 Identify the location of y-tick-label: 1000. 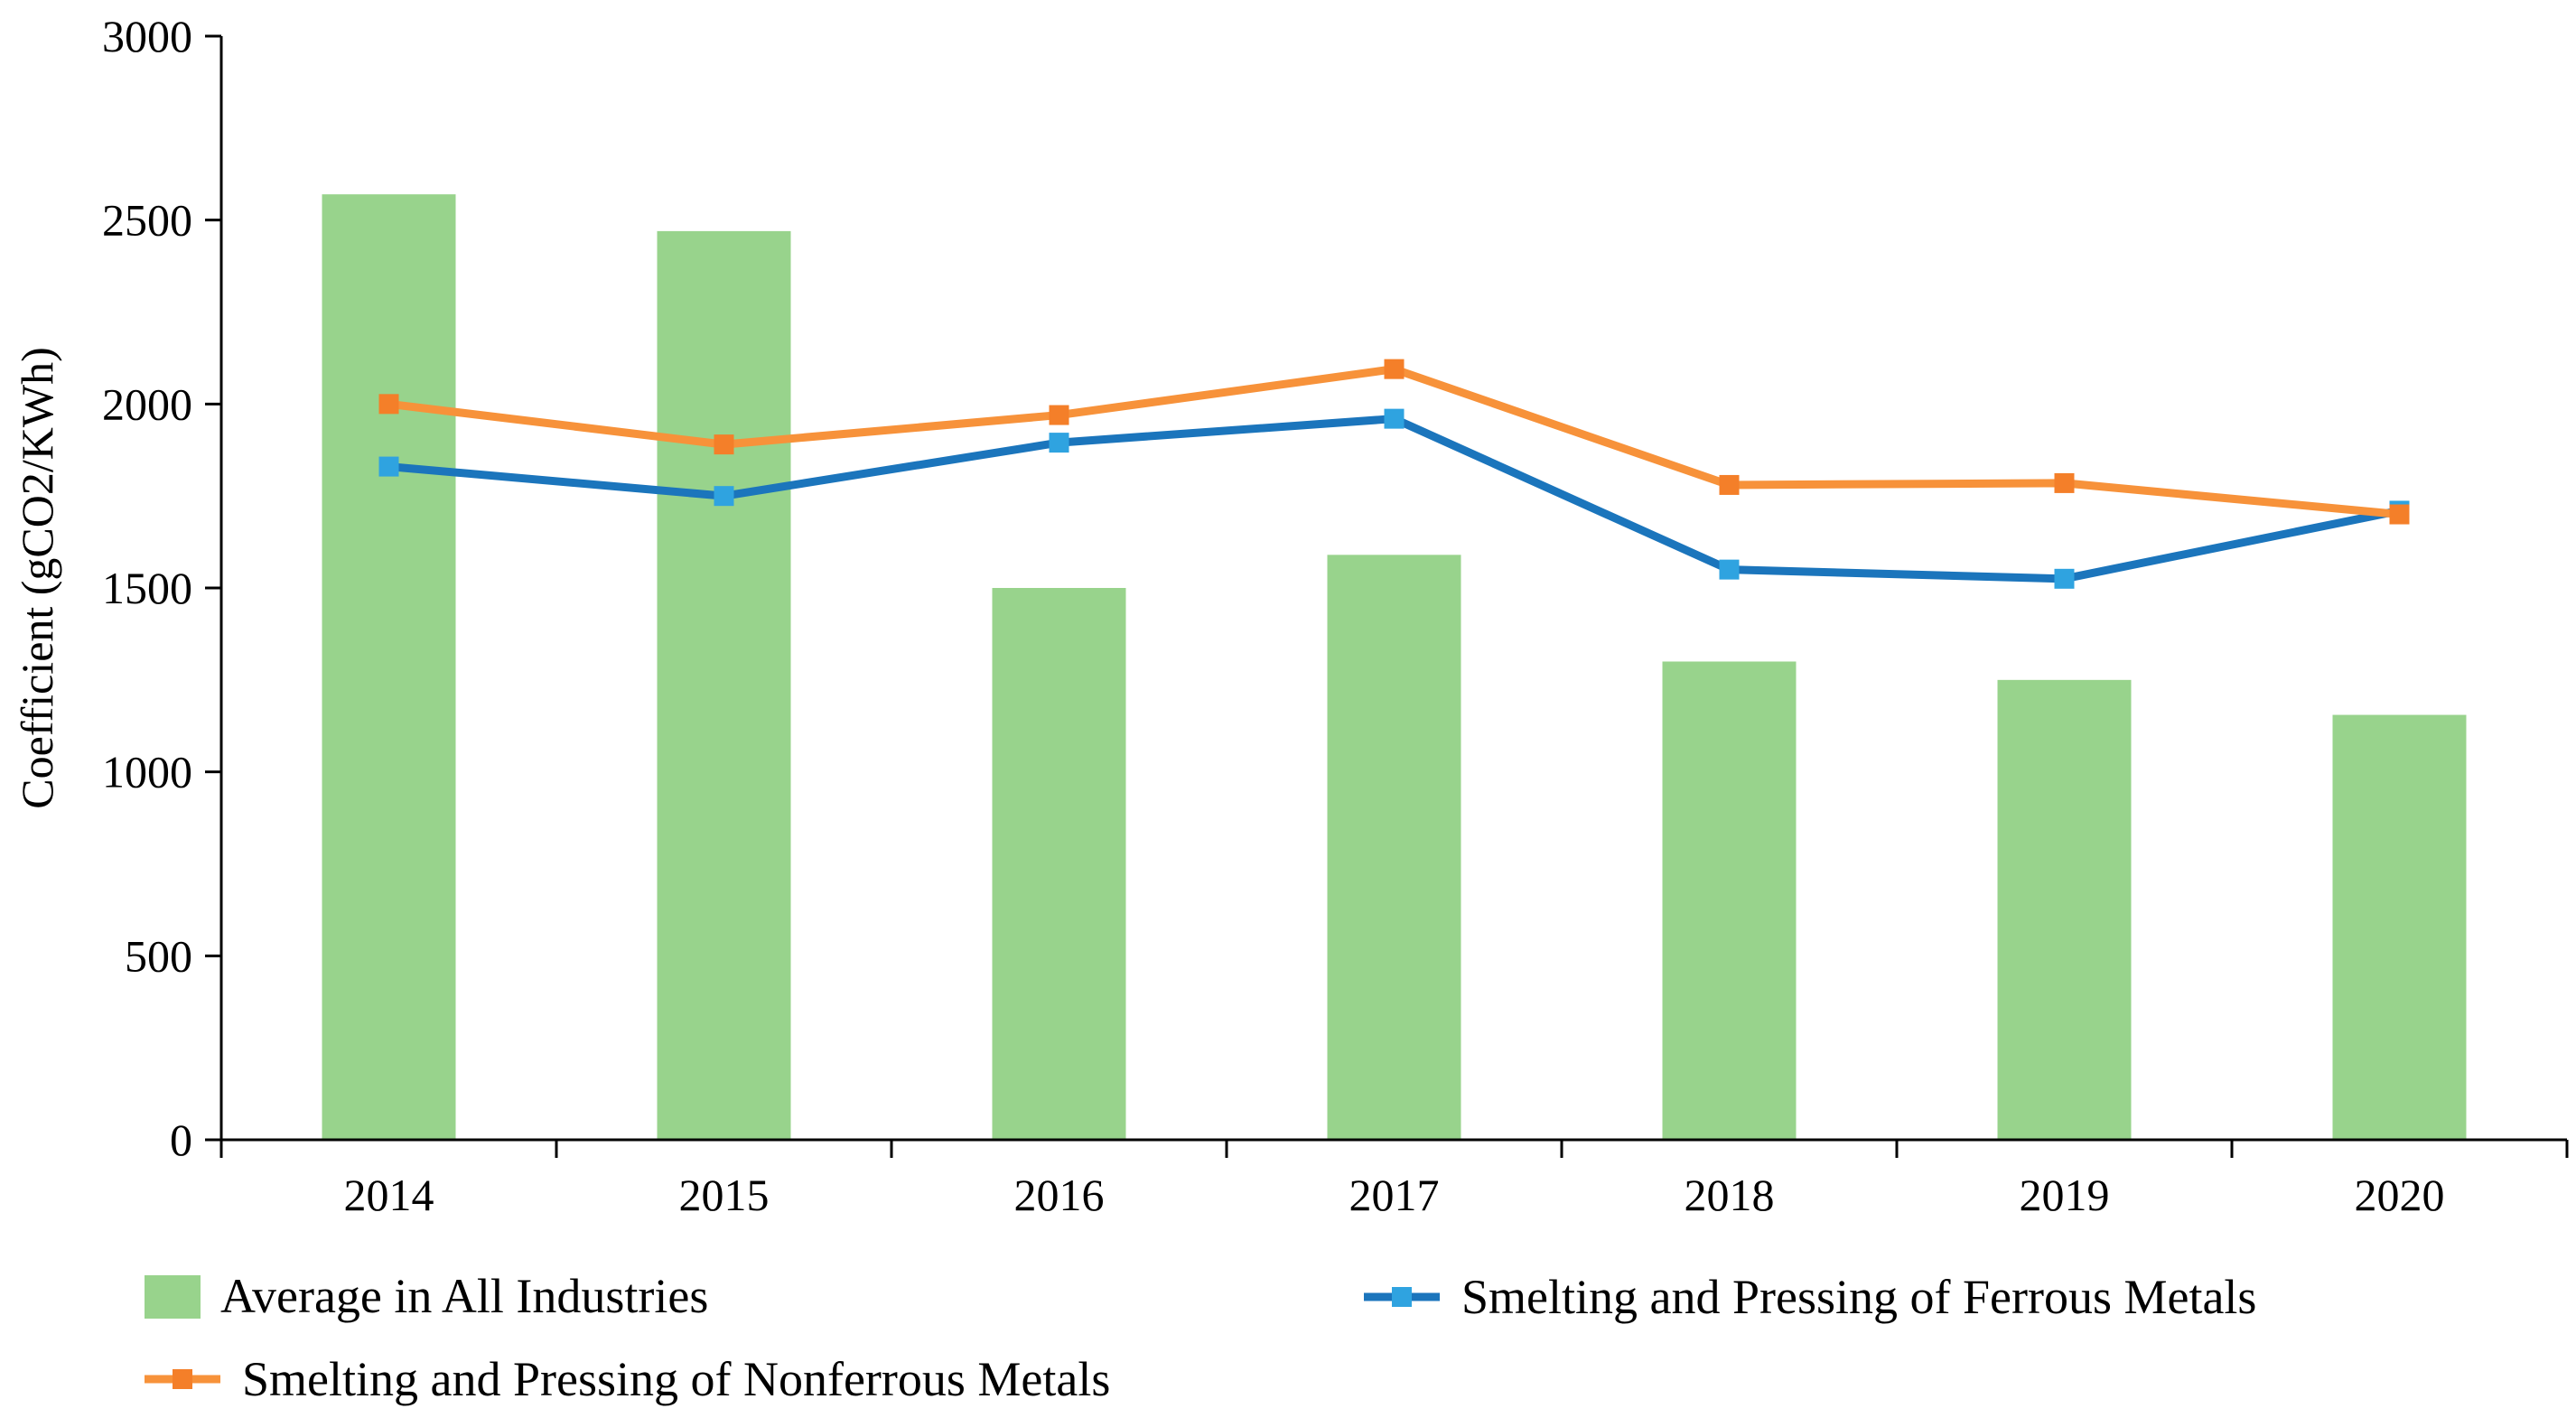
(147, 772).